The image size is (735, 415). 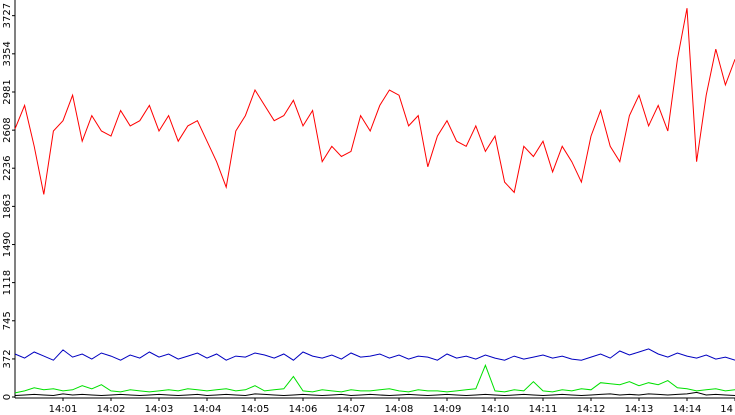 I want to click on x-tick-label: 14:08, so click(x=399, y=409).